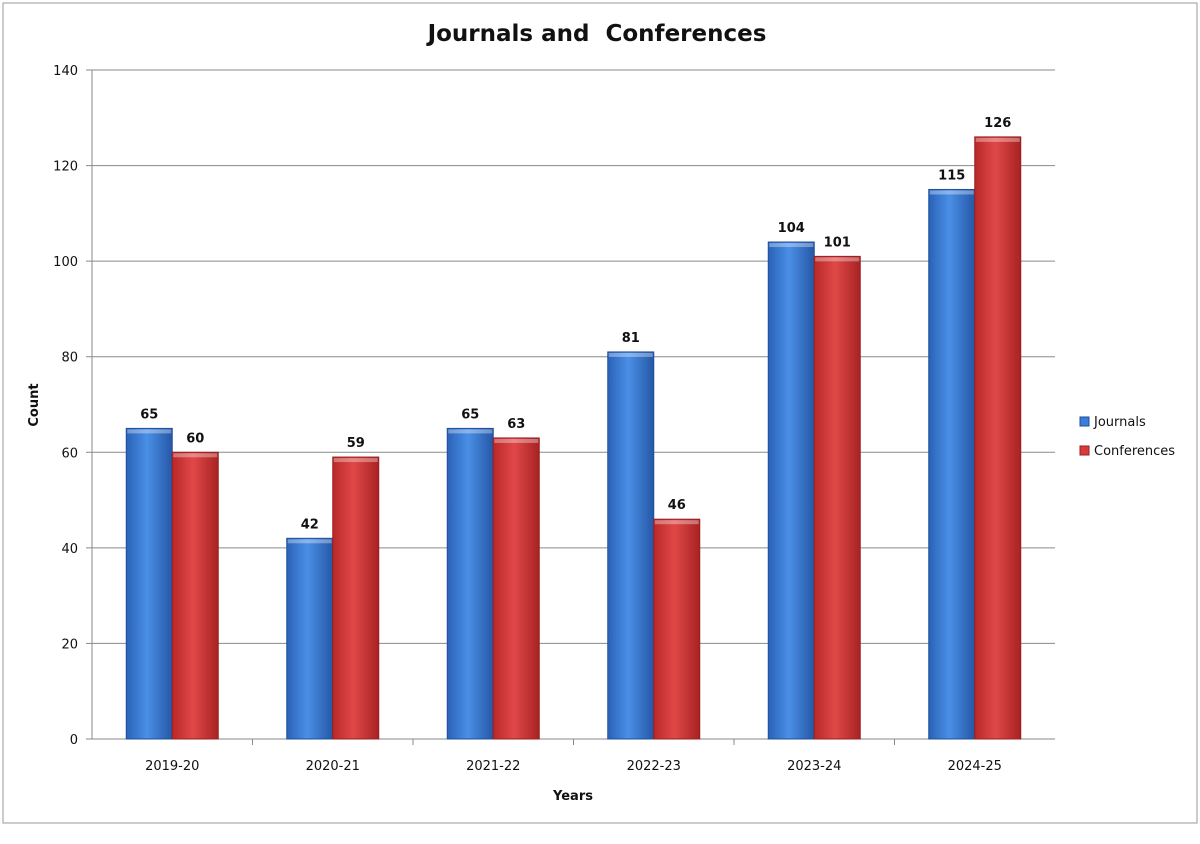 The height and width of the screenshot is (844, 1200). What do you see at coordinates (74, 740) in the screenshot?
I see `y-tick-label: 0` at bounding box center [74, 740].